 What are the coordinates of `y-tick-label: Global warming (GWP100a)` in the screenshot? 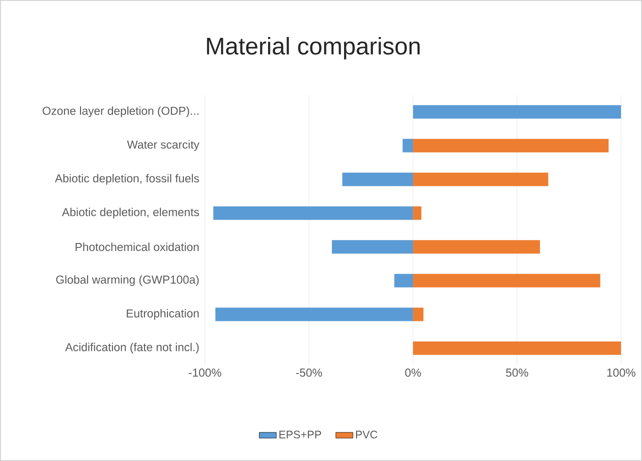 It's located at (127, 280).